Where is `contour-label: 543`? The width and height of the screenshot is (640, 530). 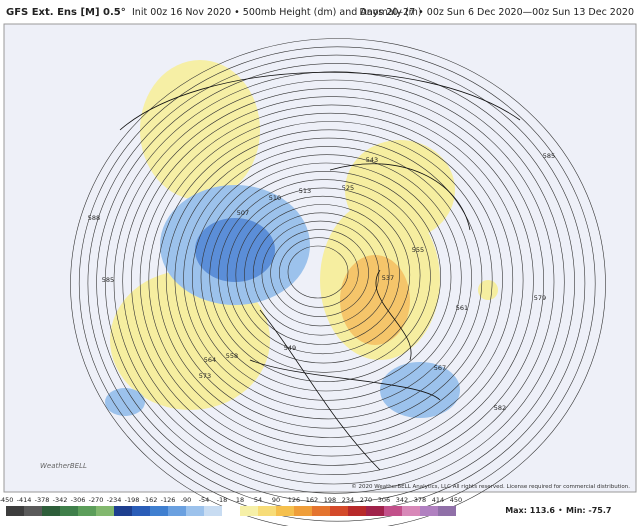 contour-label: 543 is located at coordinates (372, 160).